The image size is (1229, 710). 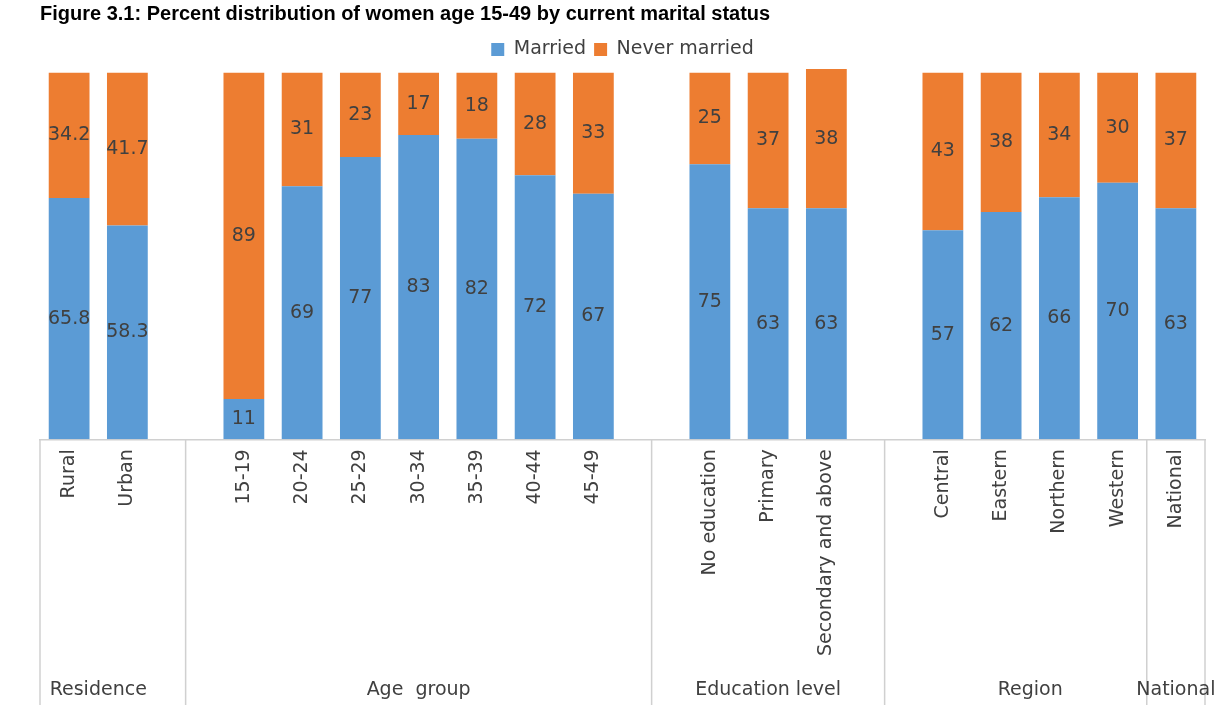 I want to click on data-label: 82, so click(x=476, y=286).